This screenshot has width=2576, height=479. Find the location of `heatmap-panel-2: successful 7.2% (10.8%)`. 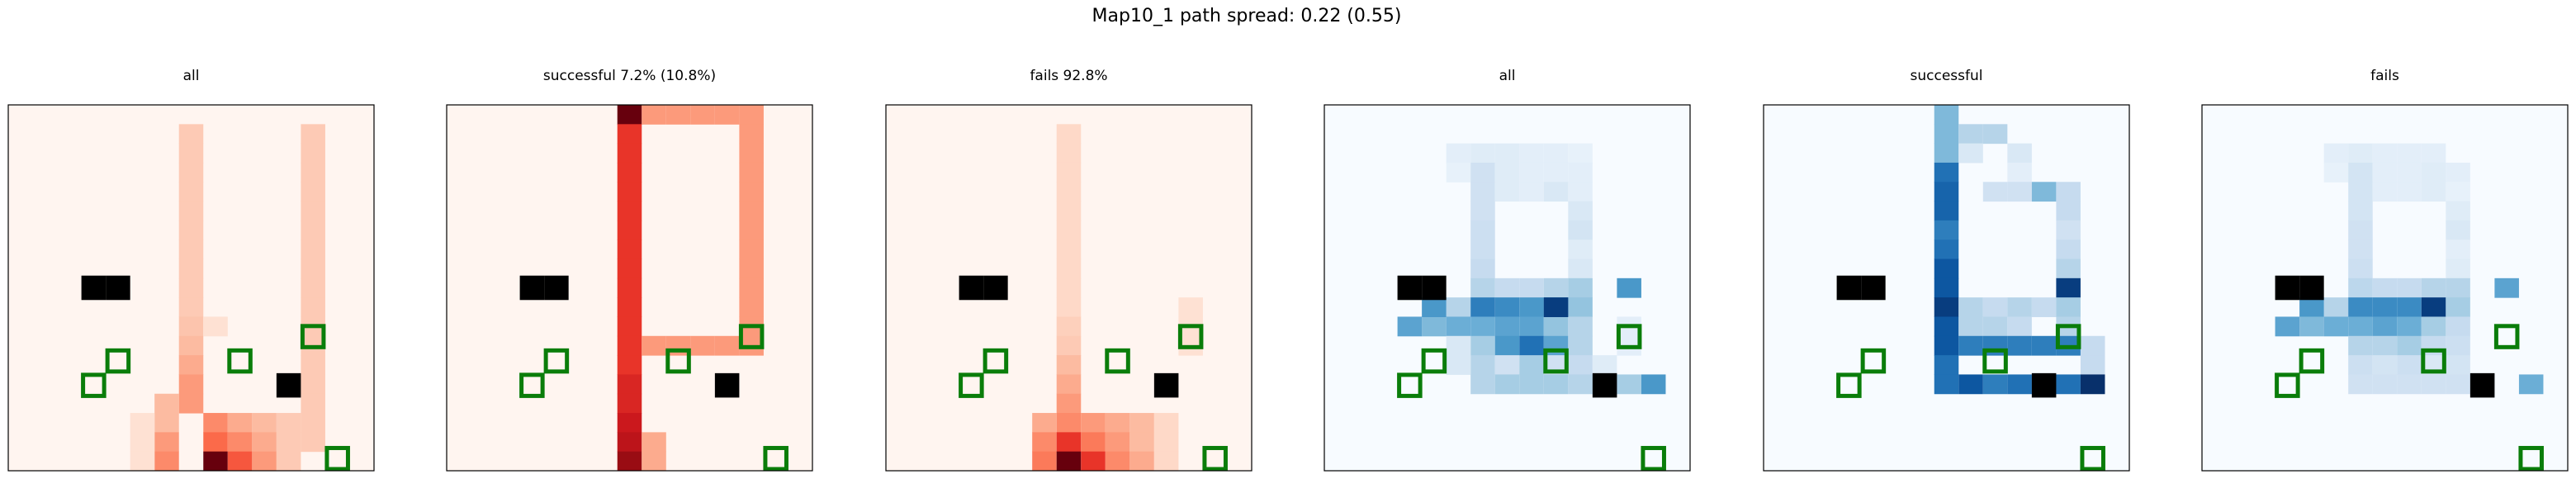

heatmap-panel-2: successful 7.2% (10.8%) is located at coordinates (629, 270).